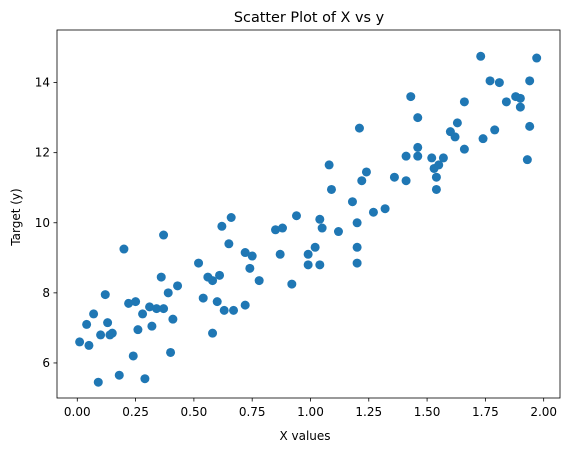 This screenshot has height=453, width=563. What do you see at coordinates (543, 412) in the screenshot?
I see `x-tick-label: 2.00` at bounding box center [543, 412].